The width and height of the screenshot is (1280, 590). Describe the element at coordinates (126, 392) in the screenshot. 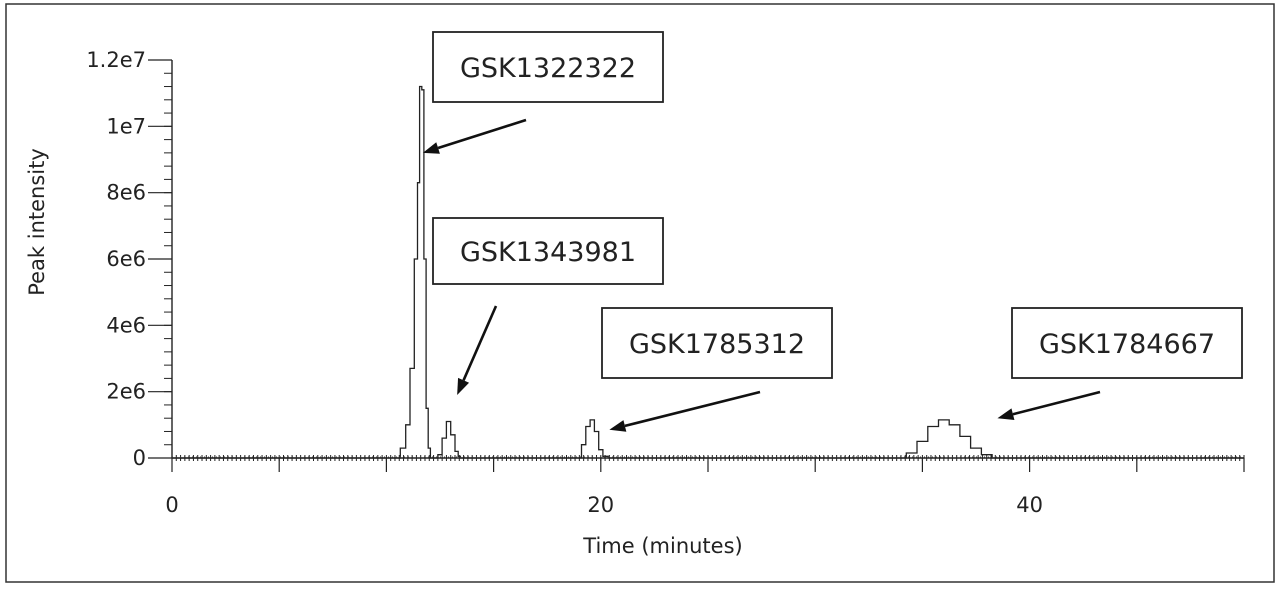

I see `y-tick-label: 2e6` at that location.